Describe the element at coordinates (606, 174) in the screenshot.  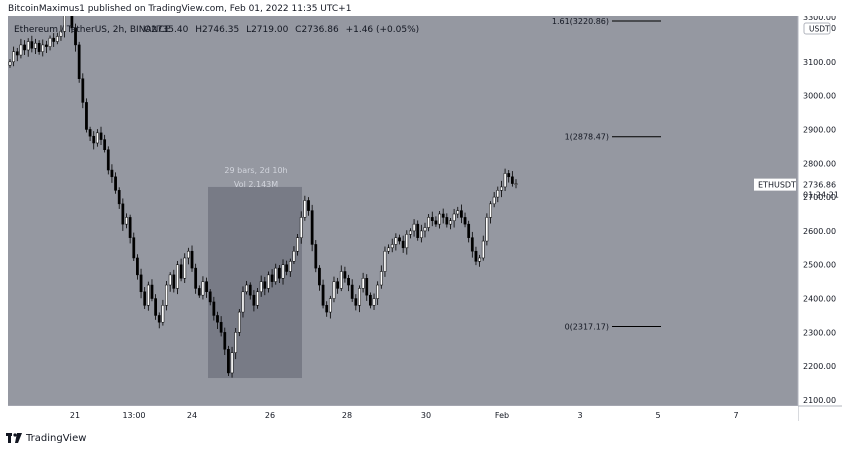
I see `fibonacci-levels: 1.61(3220.86) 1(2878.47) 0(2317.17)` at that location.